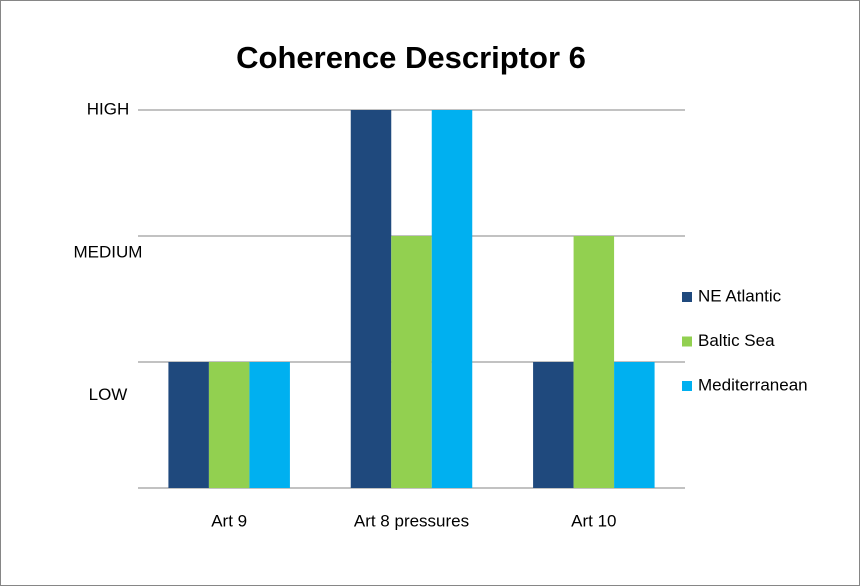 The image size is (861, 587). I want to click on legend-label: Mediterranean, so click(753, 384).